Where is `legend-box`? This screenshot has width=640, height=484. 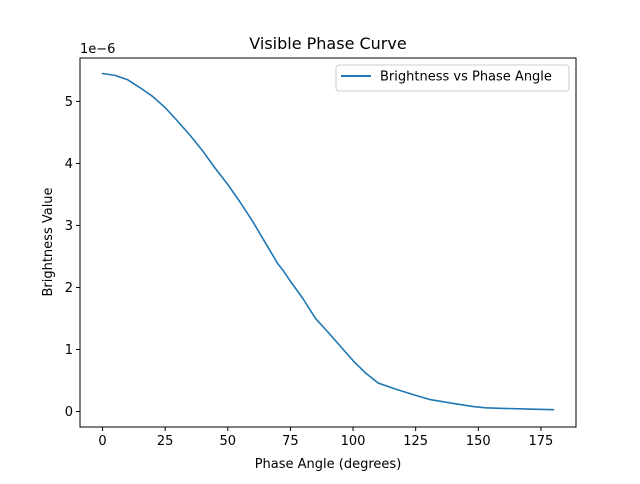 legend-box is located at coordinates (452, 78).